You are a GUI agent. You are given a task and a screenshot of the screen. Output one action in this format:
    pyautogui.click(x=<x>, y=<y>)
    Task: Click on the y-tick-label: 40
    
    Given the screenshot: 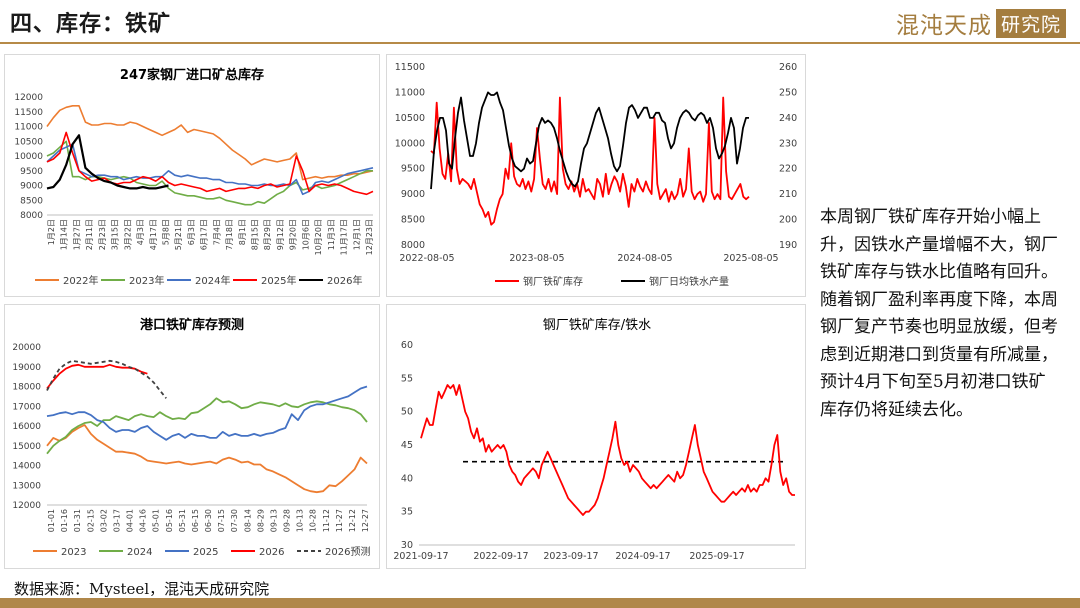 What is the action you would take?
    pyautogui.click(x=407, y=478)
    